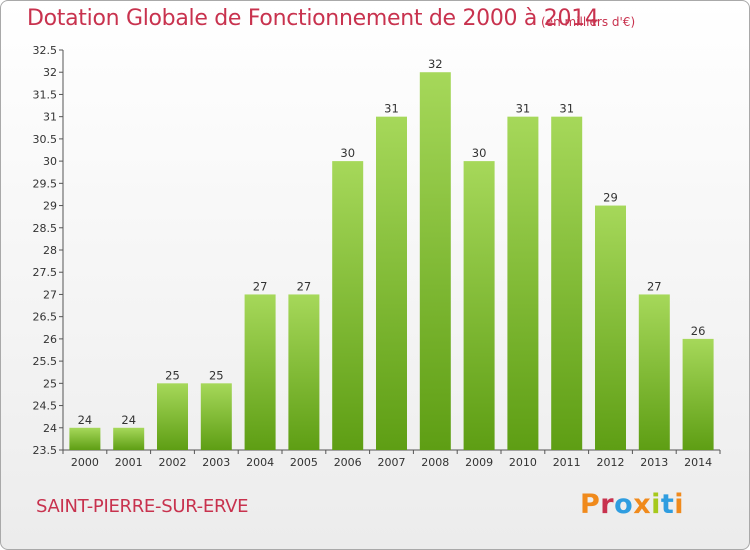 This screenshot has width=750, height=550. Describe the element at coordinates (45, 183) in the screenshot. I see `y-tick-label: 29.5` at that location.